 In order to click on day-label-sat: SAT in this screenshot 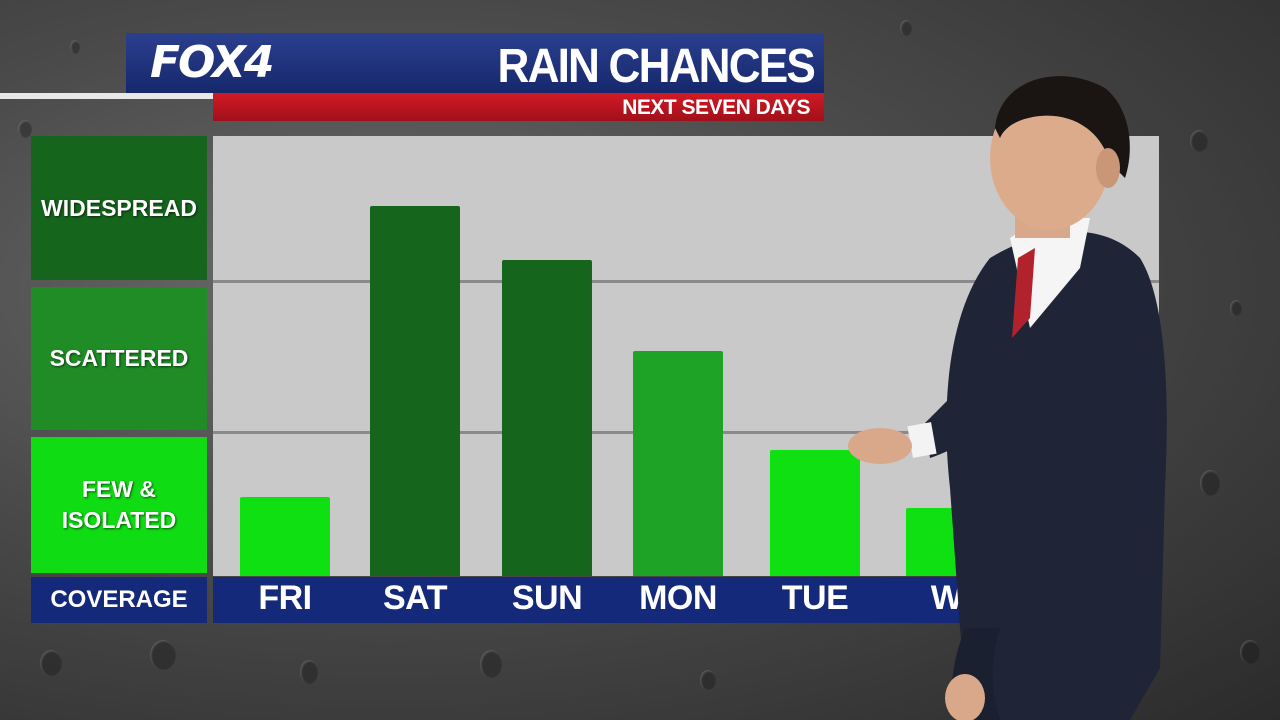, I will do `click(415, 598)`.